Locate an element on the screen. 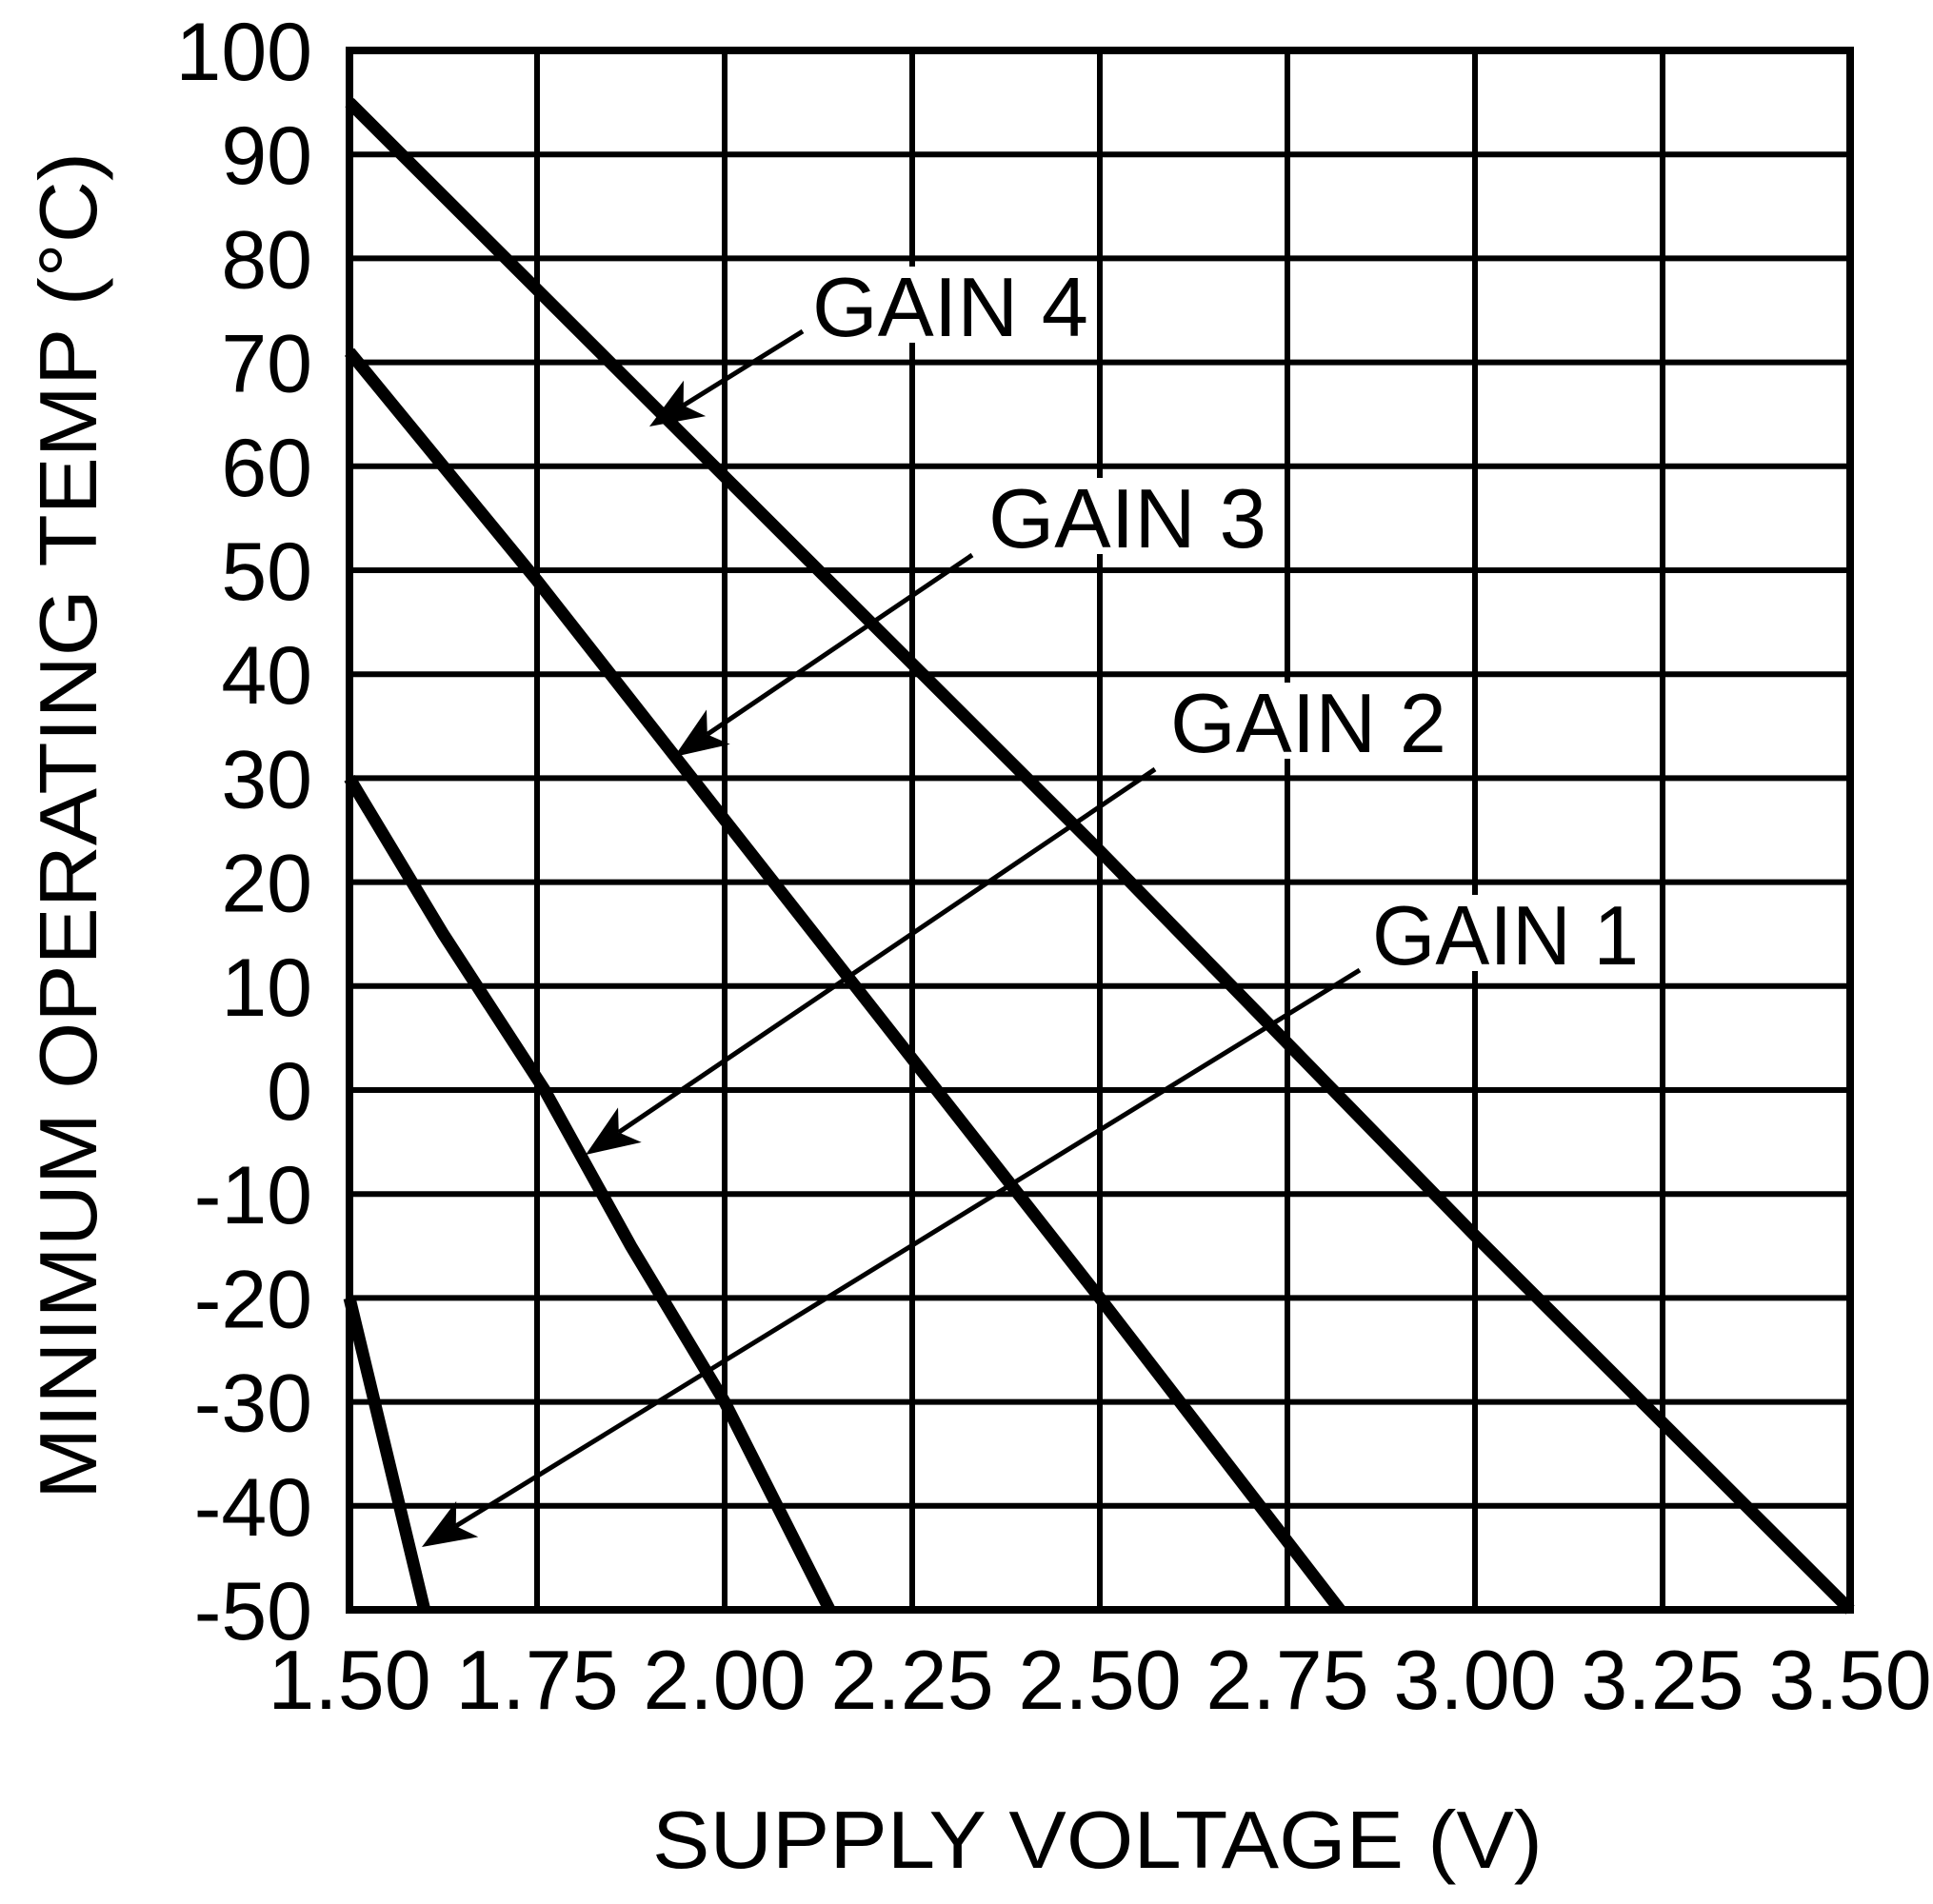  y-tick-label: 80 is located at coordinates (266, 260).